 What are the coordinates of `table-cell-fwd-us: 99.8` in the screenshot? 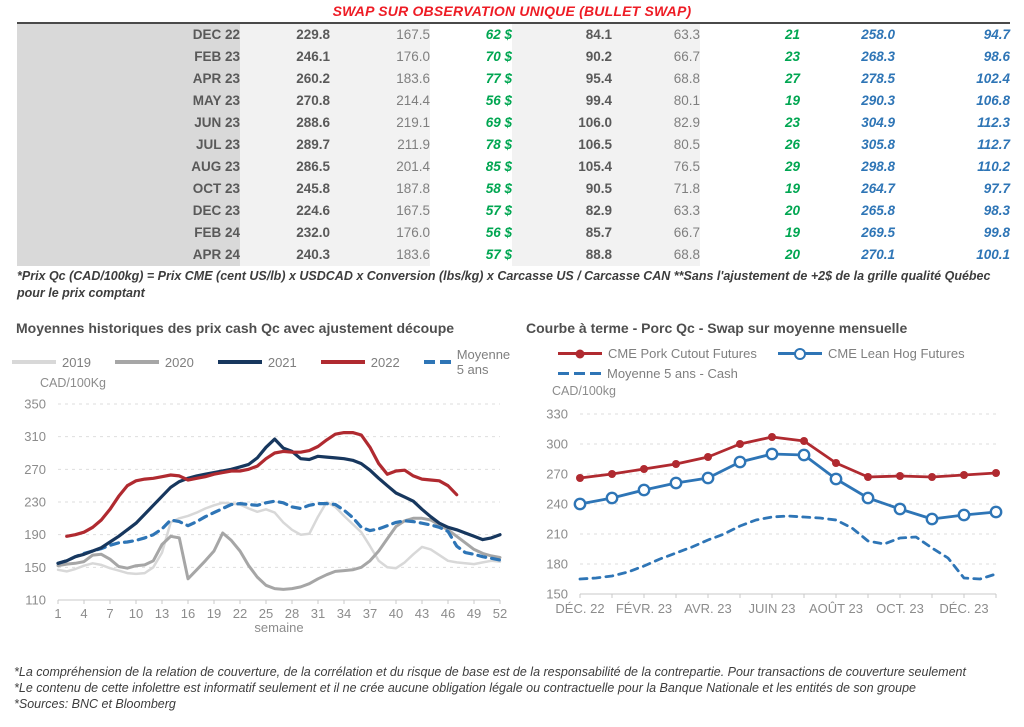 It's located at (952, 233).